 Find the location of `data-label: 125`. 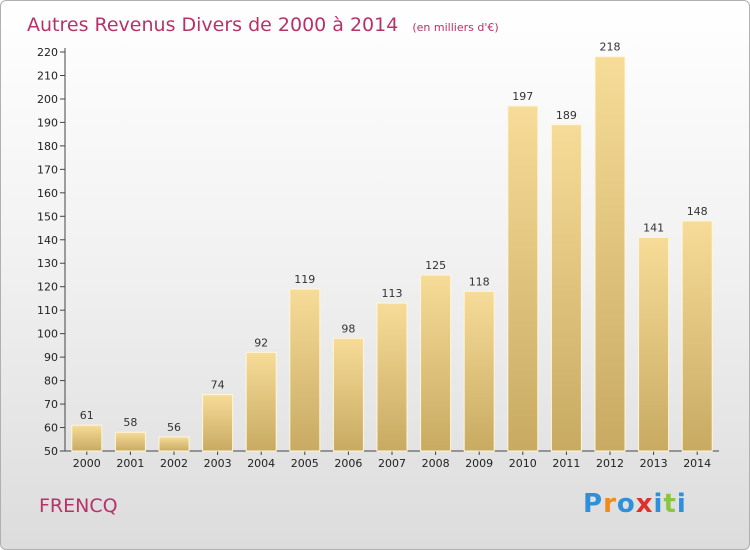

data-label: 125 is located at coordinates (435, 265).